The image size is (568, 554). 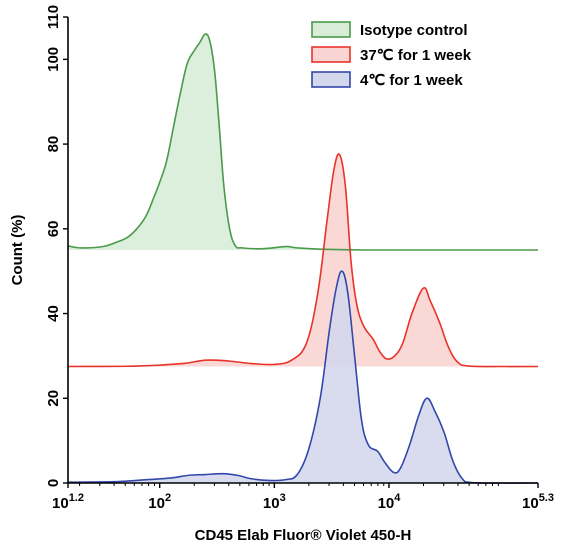 I want to click on legend-label: 37℃ for 1 week, so click(x=416, y=55).